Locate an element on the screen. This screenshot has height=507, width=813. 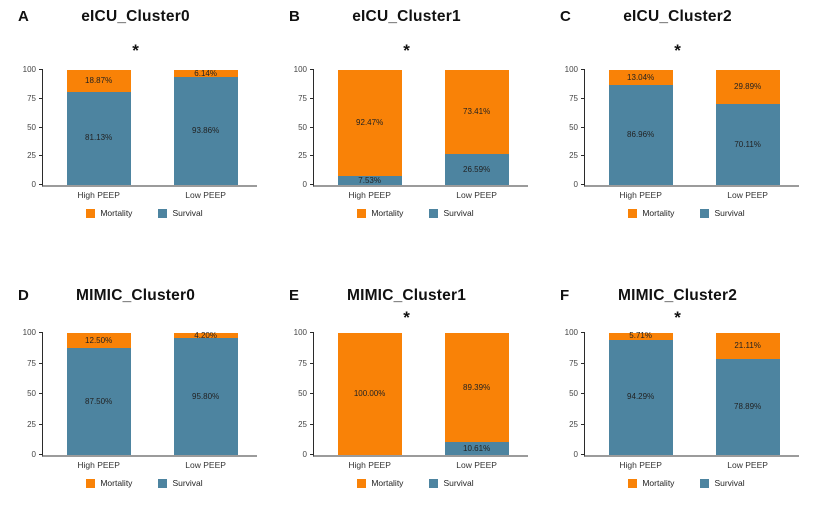
panel-header: F MIMIC_Cluster2 is located at coordinates (677, 298).